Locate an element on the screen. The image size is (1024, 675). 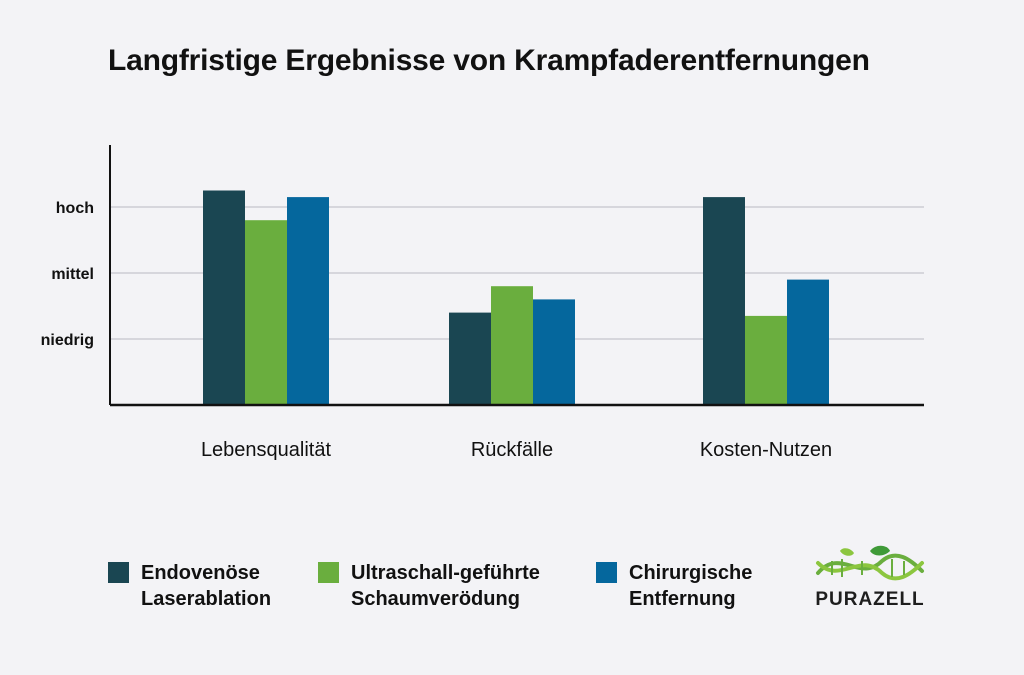
y-tick-label: niedrig is located at coordinates (67, 340).